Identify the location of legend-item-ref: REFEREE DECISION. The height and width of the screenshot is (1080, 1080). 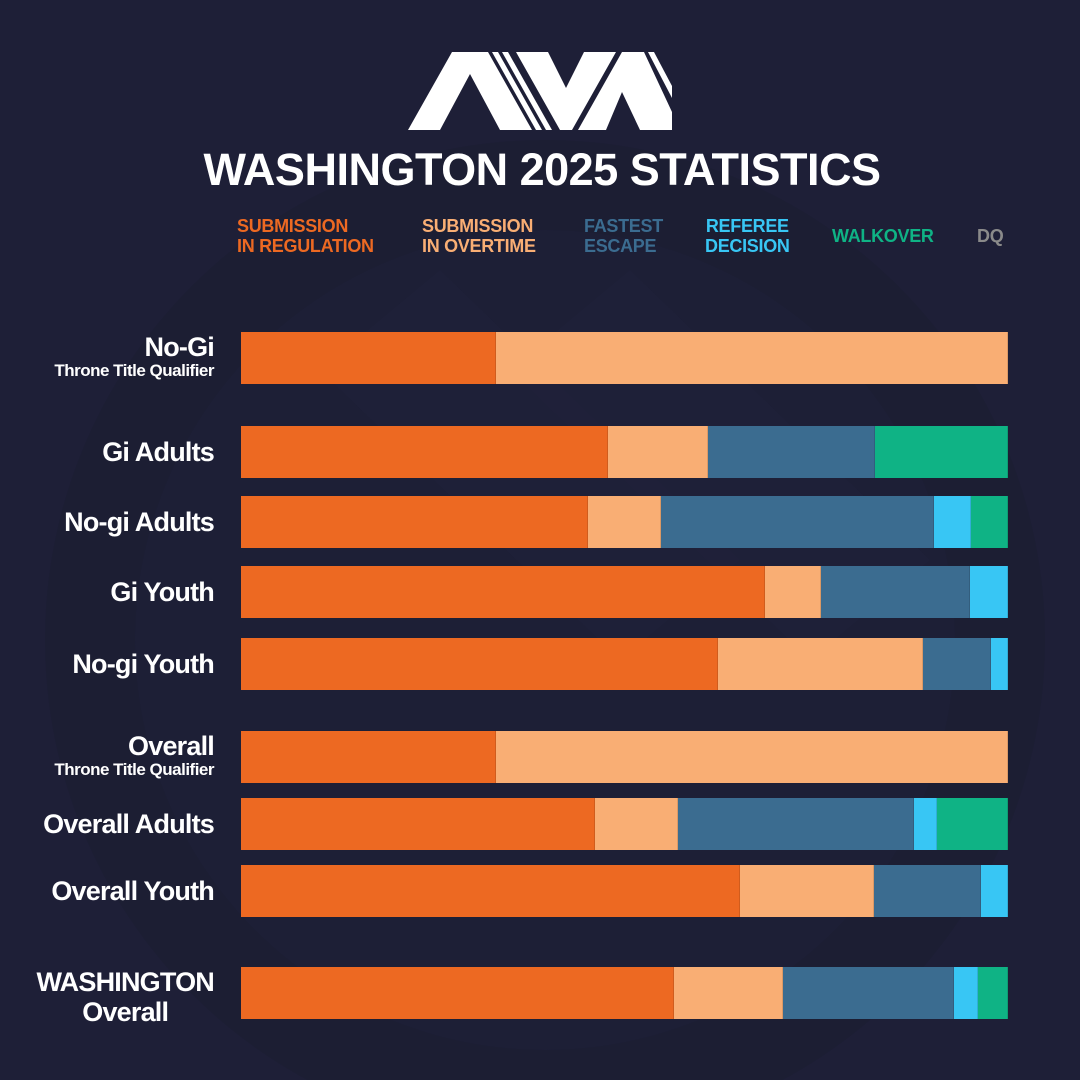
(747, 236).